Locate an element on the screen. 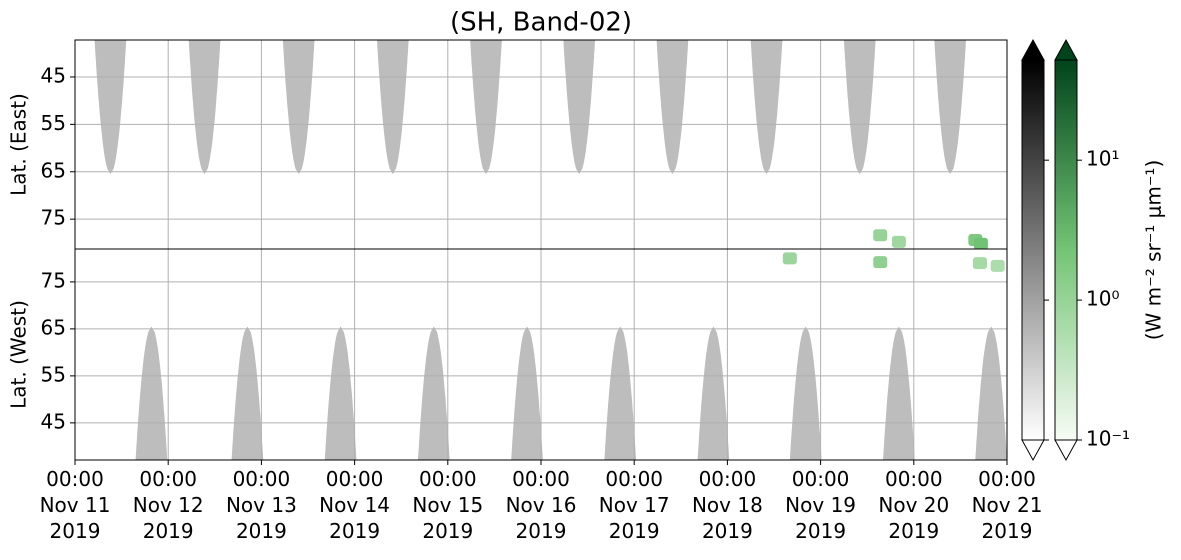 The height and width of the screenshot is (560, 1181). y-axis-label: Lat. (East) is located at coordinates (19, 144).